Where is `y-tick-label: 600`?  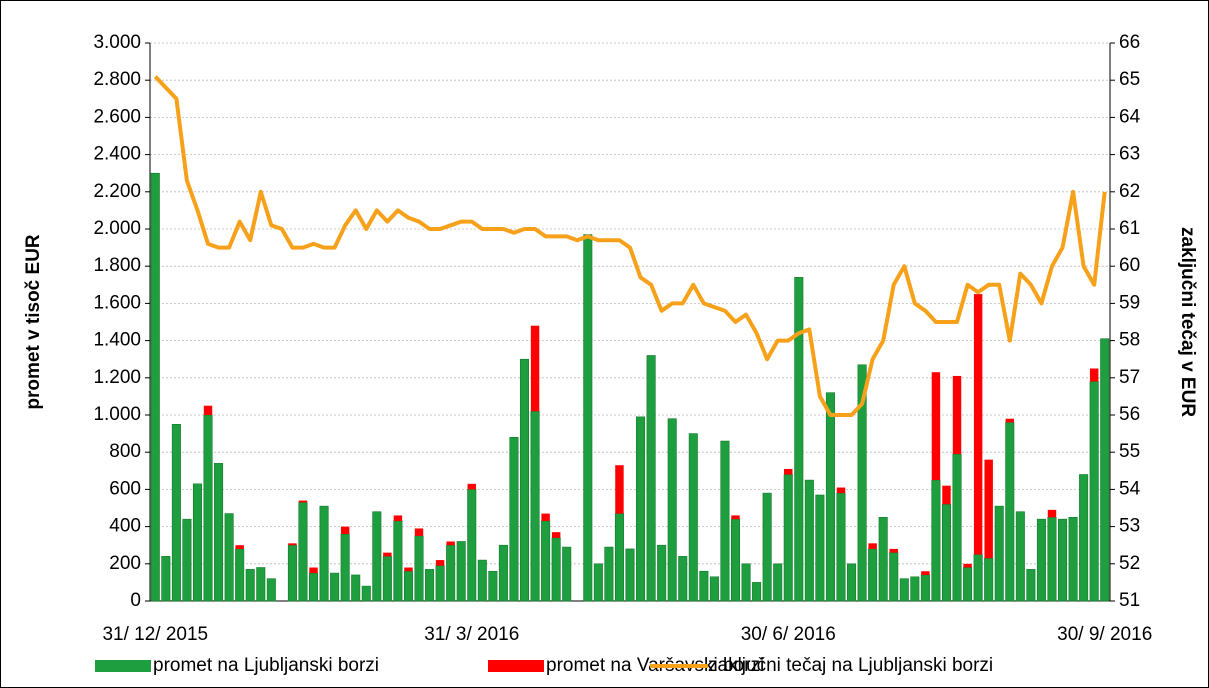 y-tick-label: 600 is located at coordinates (125, 488).